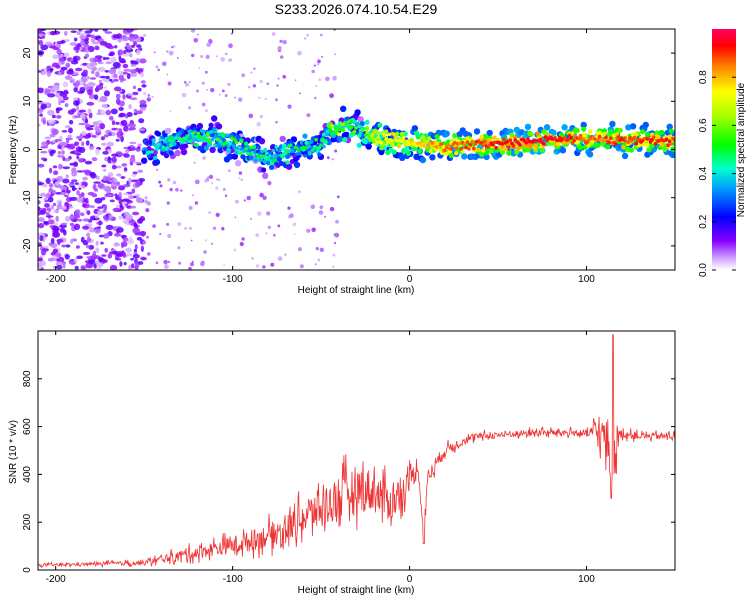 The image size is (750, 600). What do you see at coordinates (724, 149) in the screenshot?
I see `colorbar-gradient` at bounding box center [724, 149].